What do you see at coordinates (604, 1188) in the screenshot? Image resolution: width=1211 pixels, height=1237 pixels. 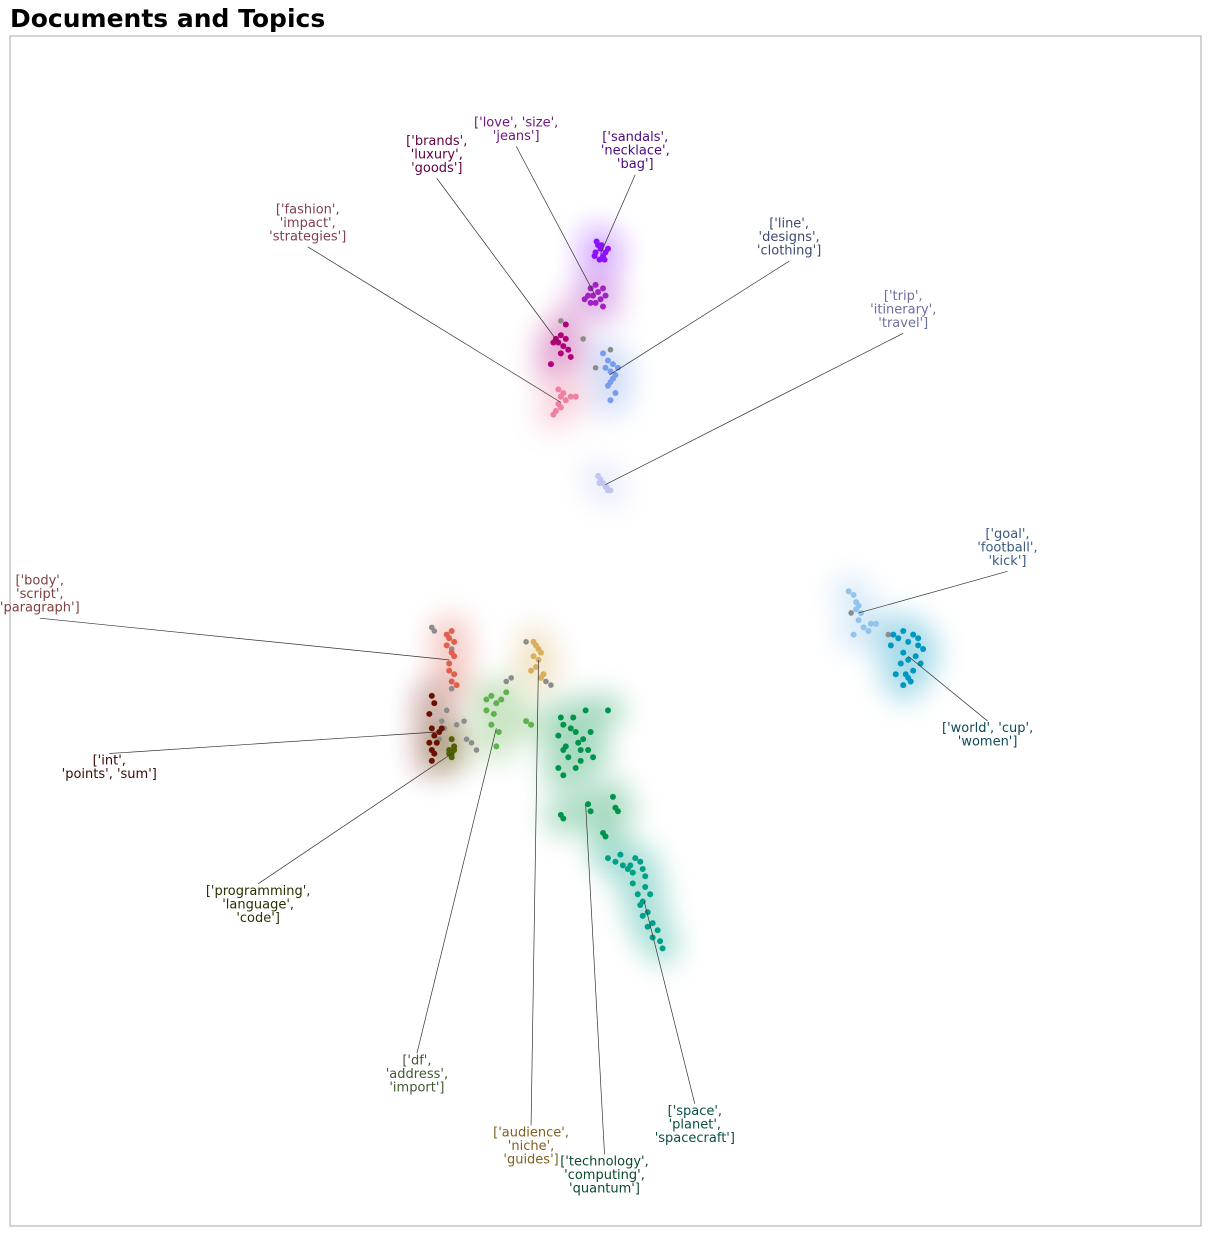 I see `topic-label-line: 'quantum']` at bounding box center [604, 1188].